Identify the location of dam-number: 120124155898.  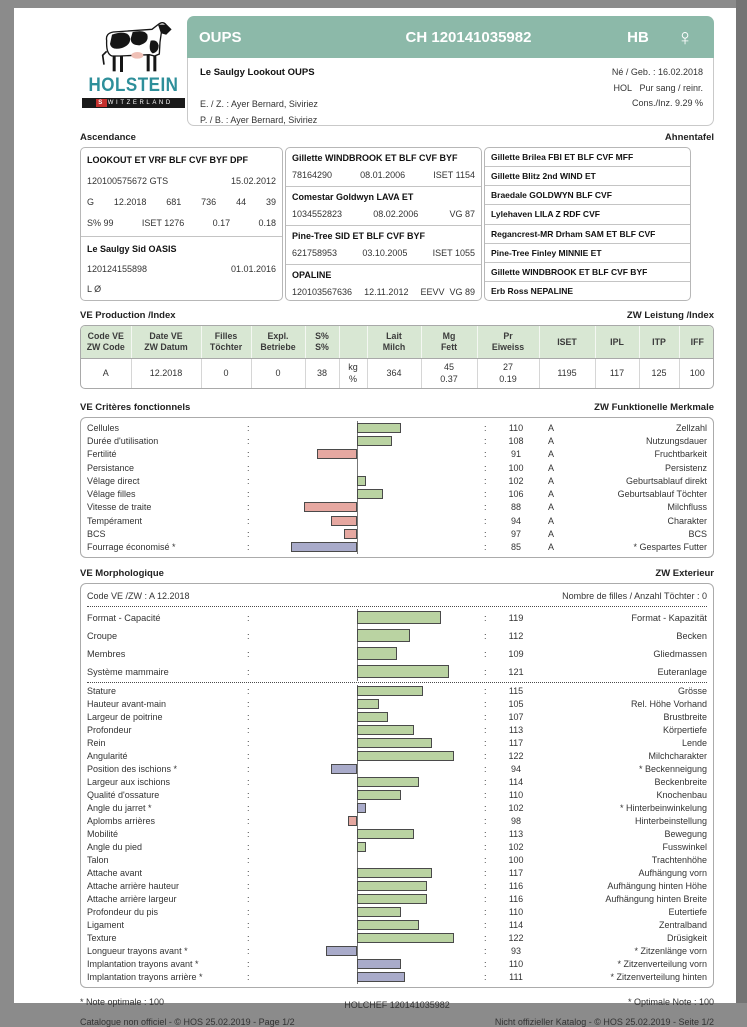
(117, 269).